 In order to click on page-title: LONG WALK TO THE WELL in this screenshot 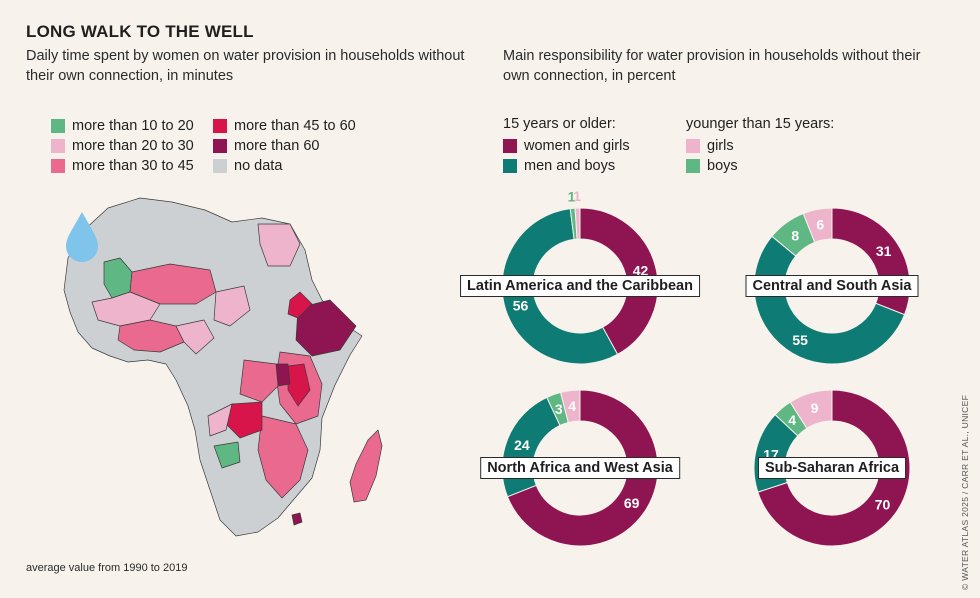, I will do `click(140, 31)`.